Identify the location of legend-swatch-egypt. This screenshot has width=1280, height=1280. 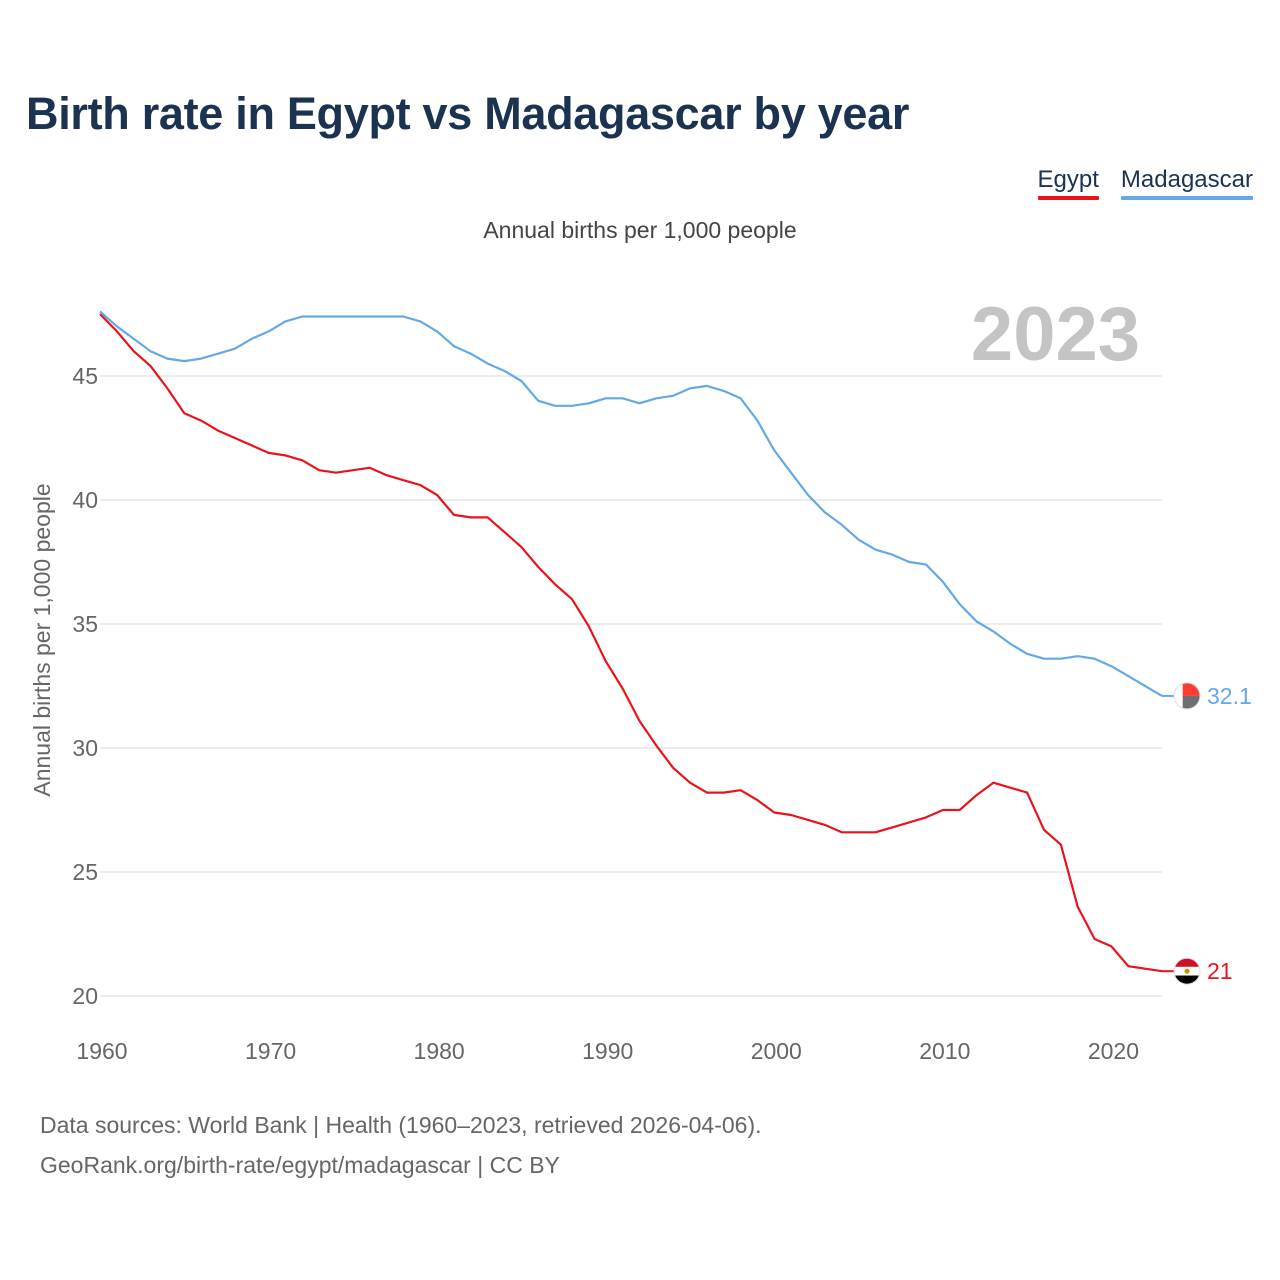
(1068, 198).